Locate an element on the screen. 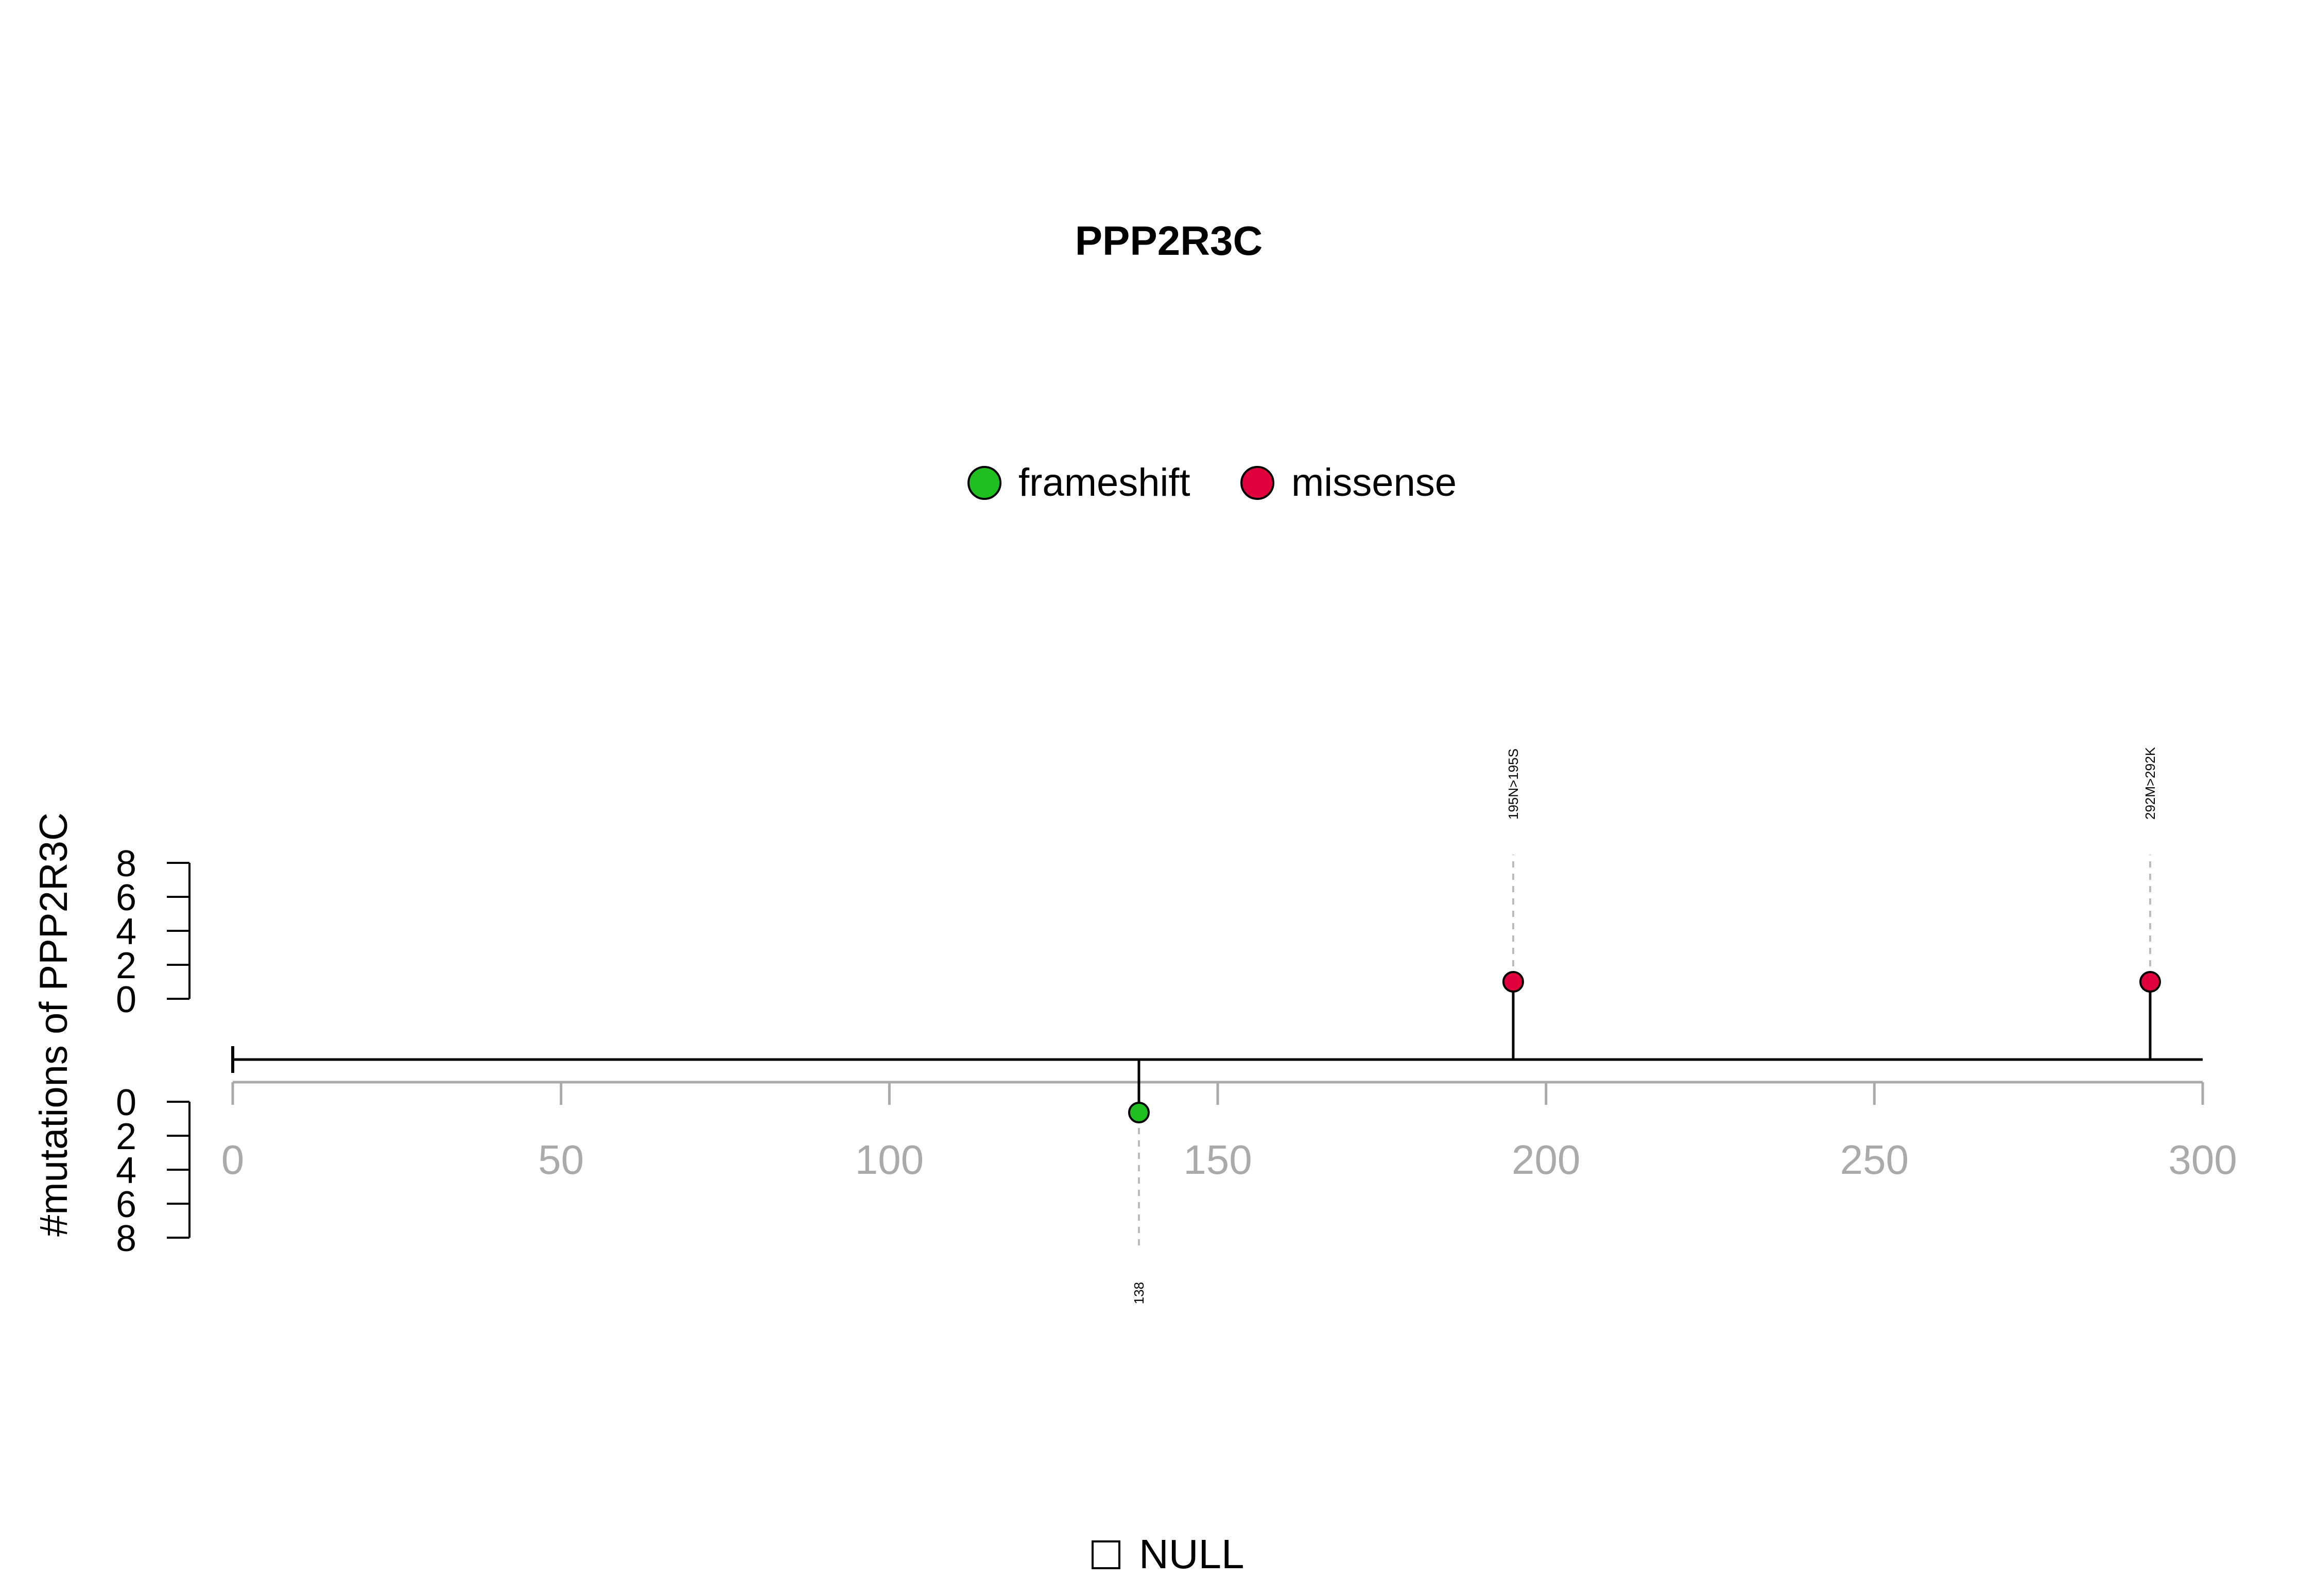 This screenshot has height=1596, width=2317. y-tick-label-bottom-0: 0 is located at coordinates (126, 1102).